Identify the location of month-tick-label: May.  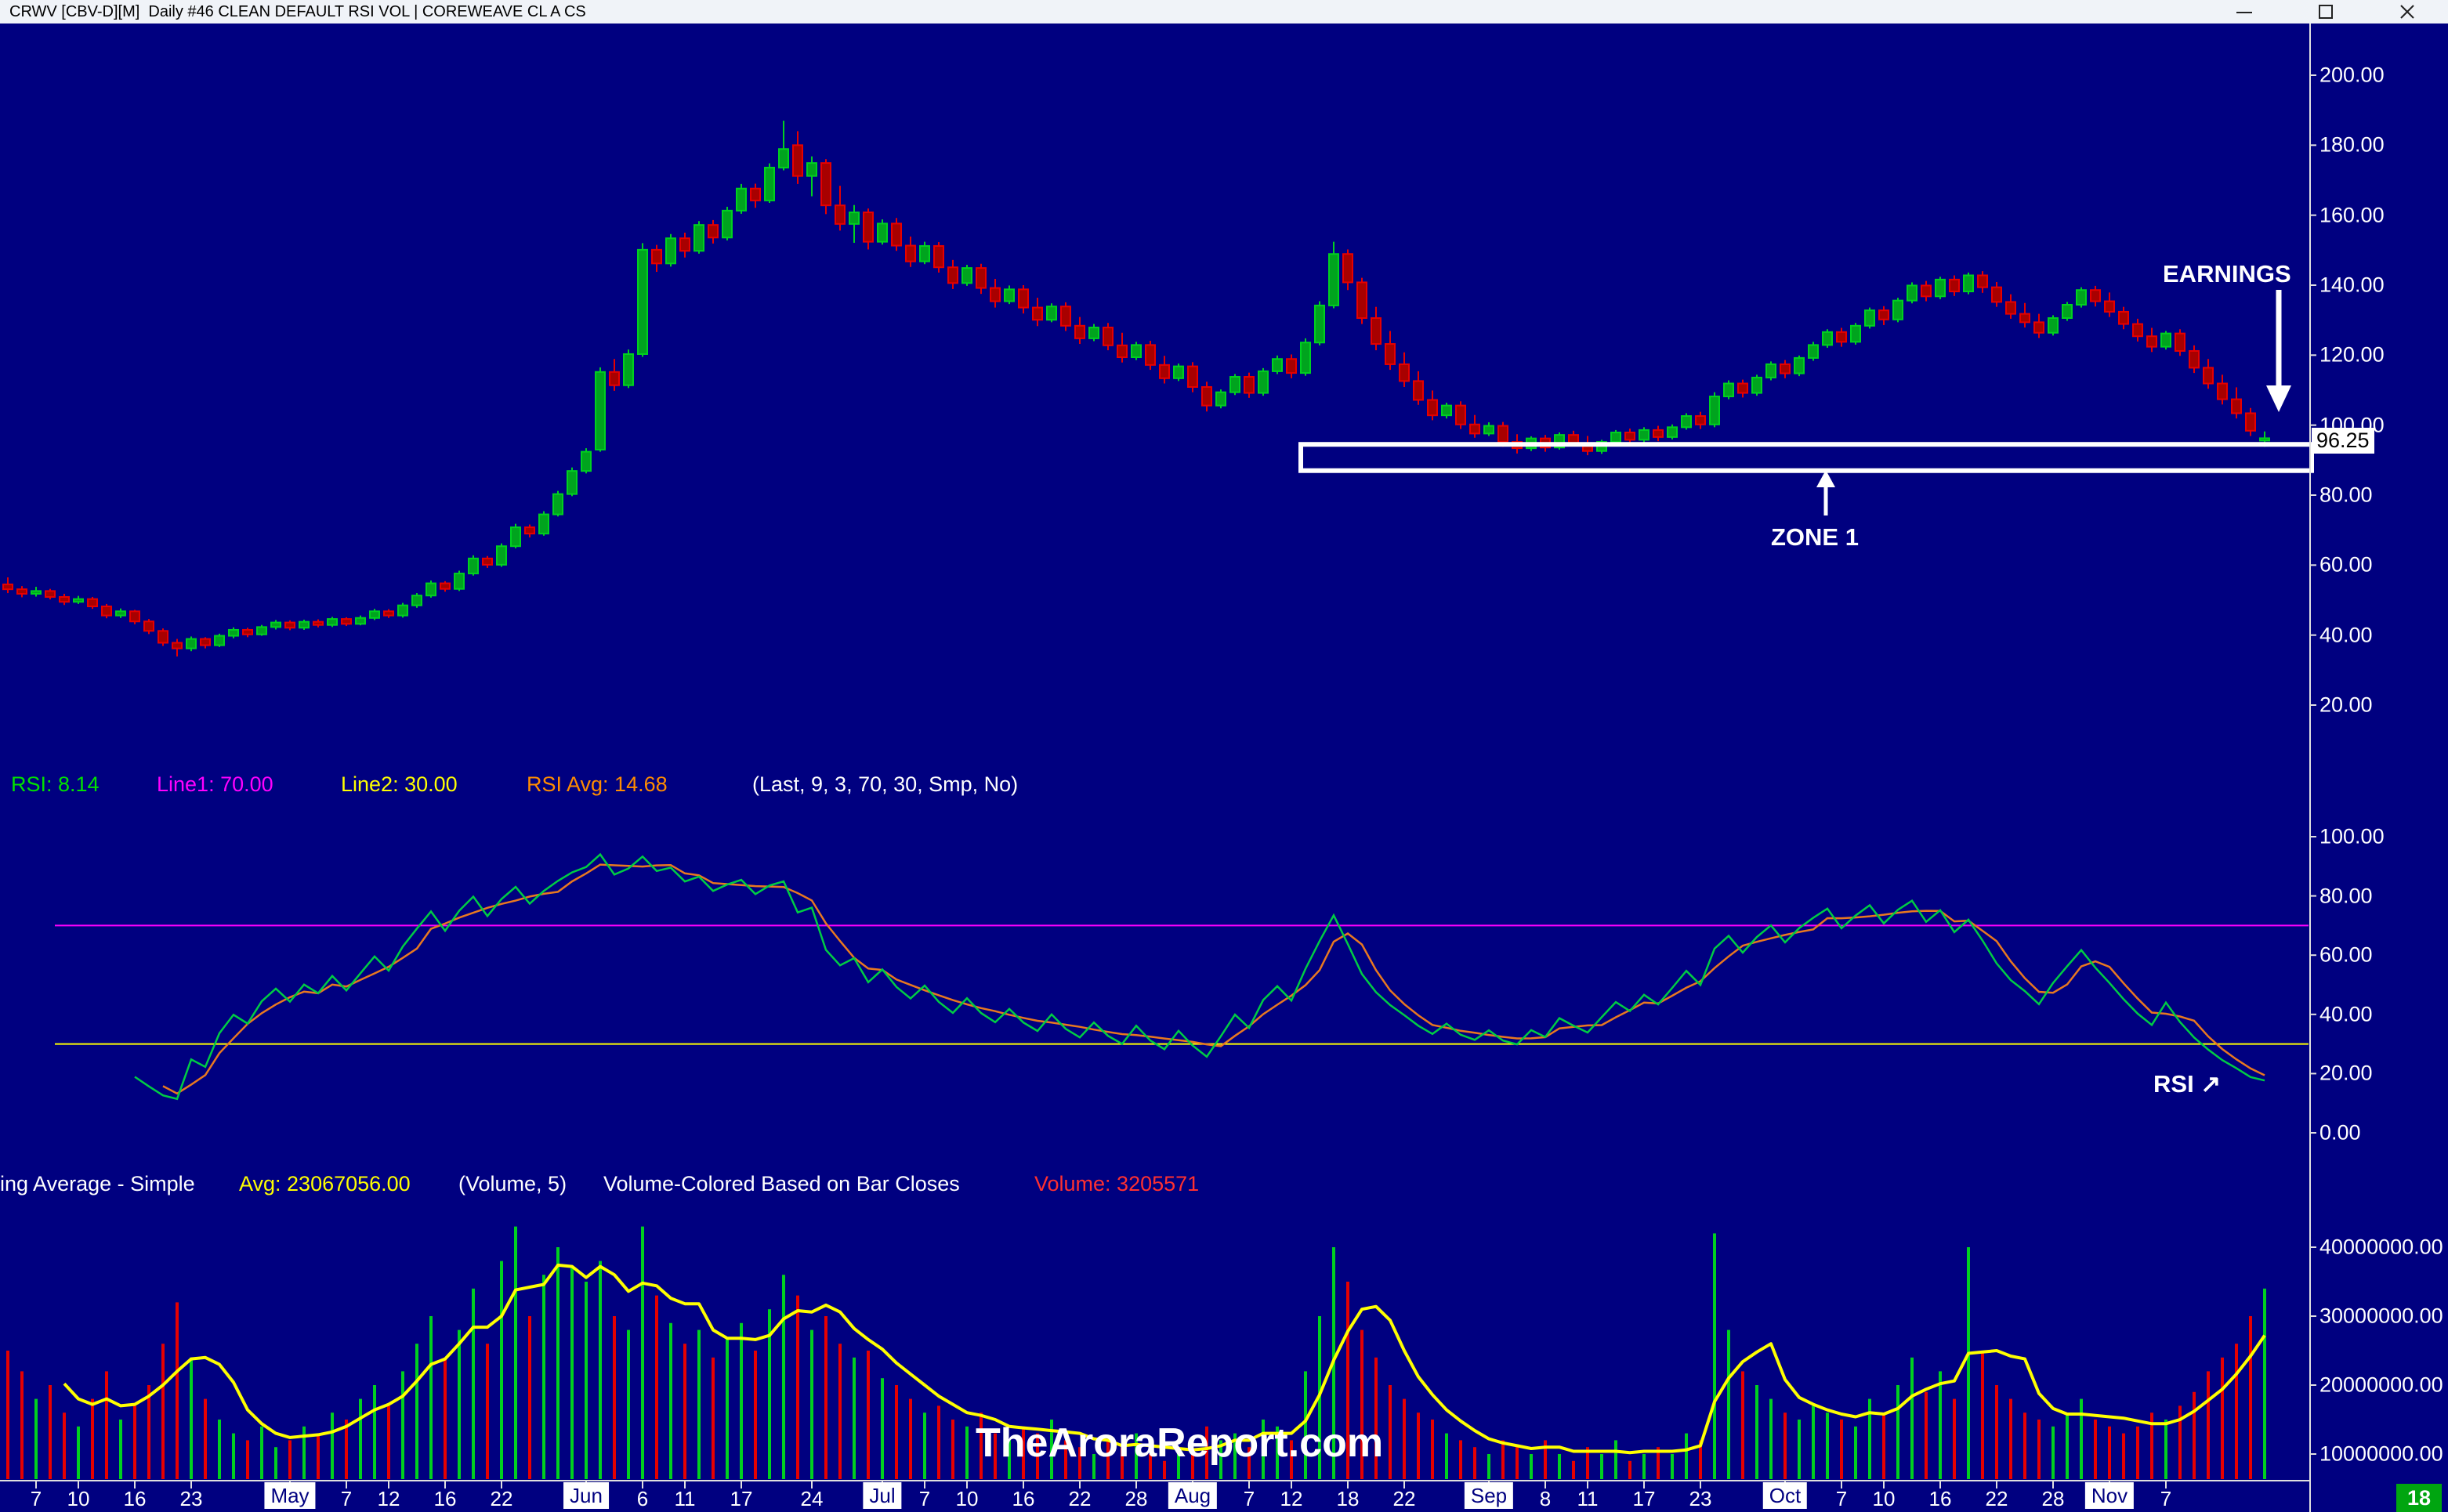
(290, 1495).